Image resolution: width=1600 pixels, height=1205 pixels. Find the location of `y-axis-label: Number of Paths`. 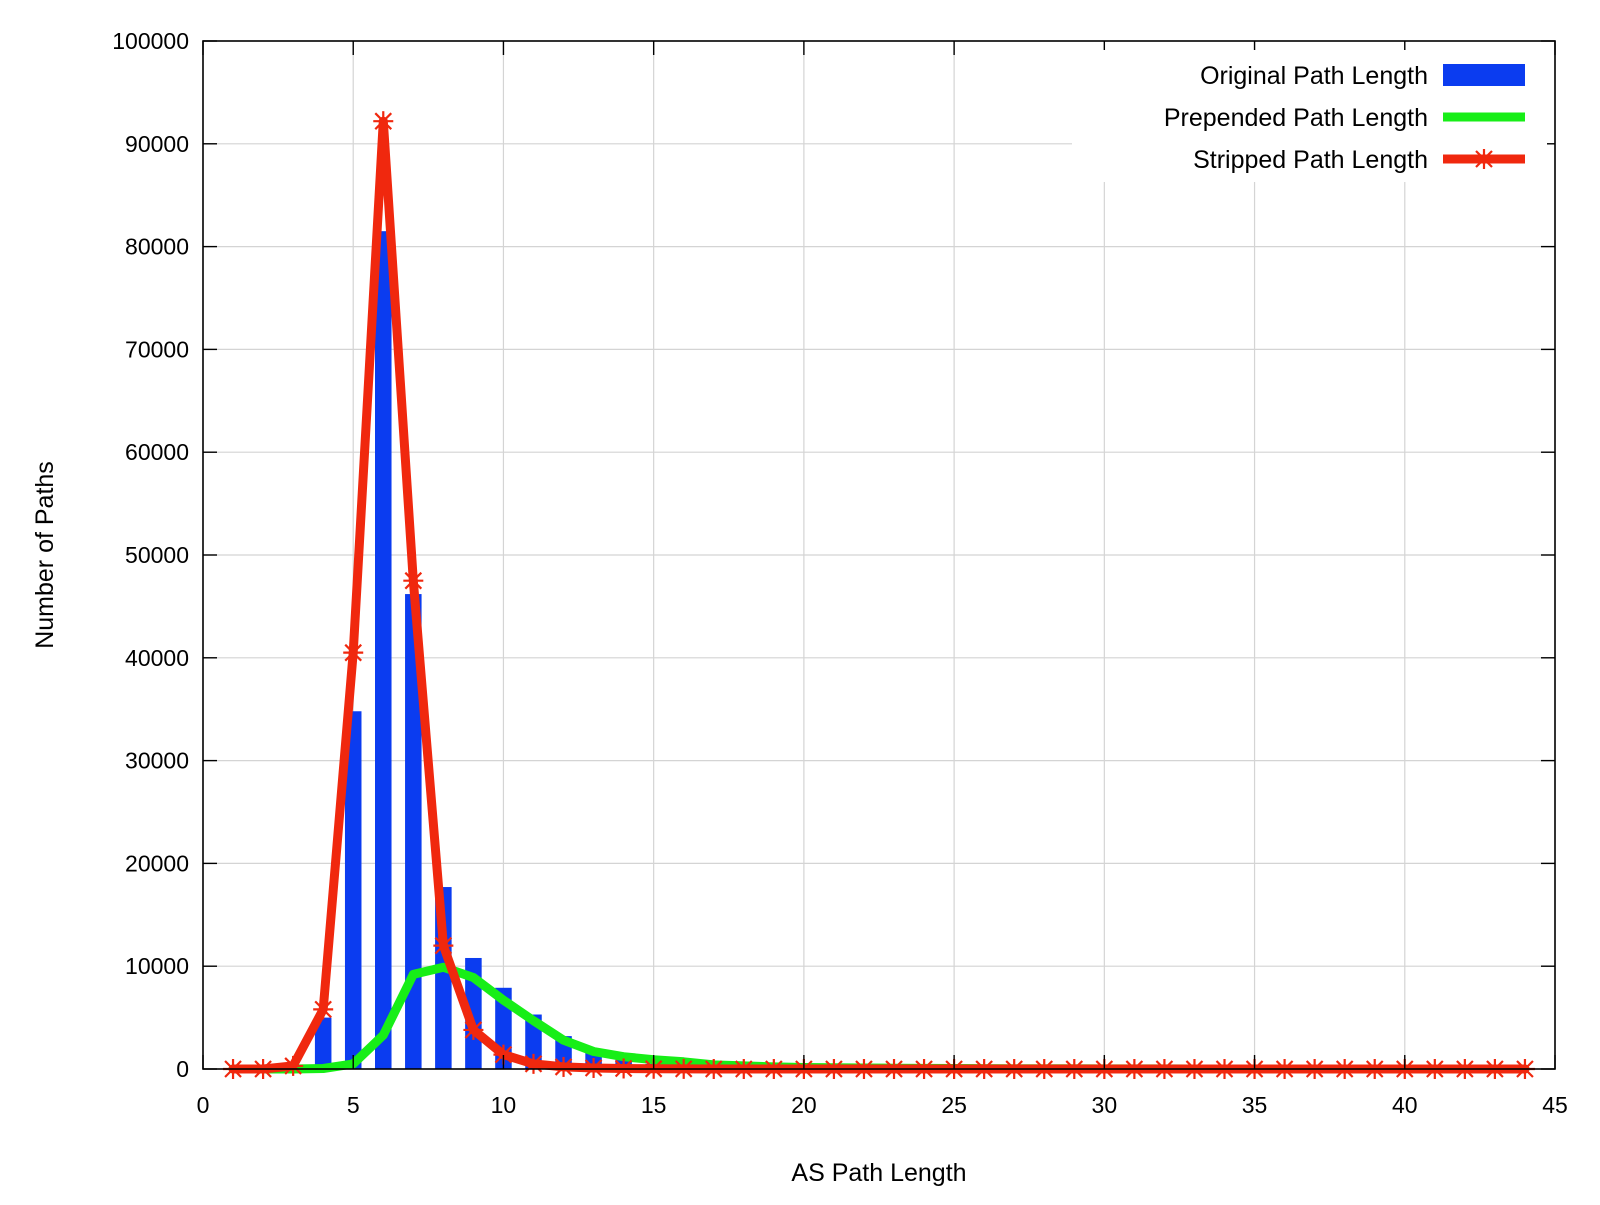

y-axis-label: Number of Paths is located at coordinates (45, 555).